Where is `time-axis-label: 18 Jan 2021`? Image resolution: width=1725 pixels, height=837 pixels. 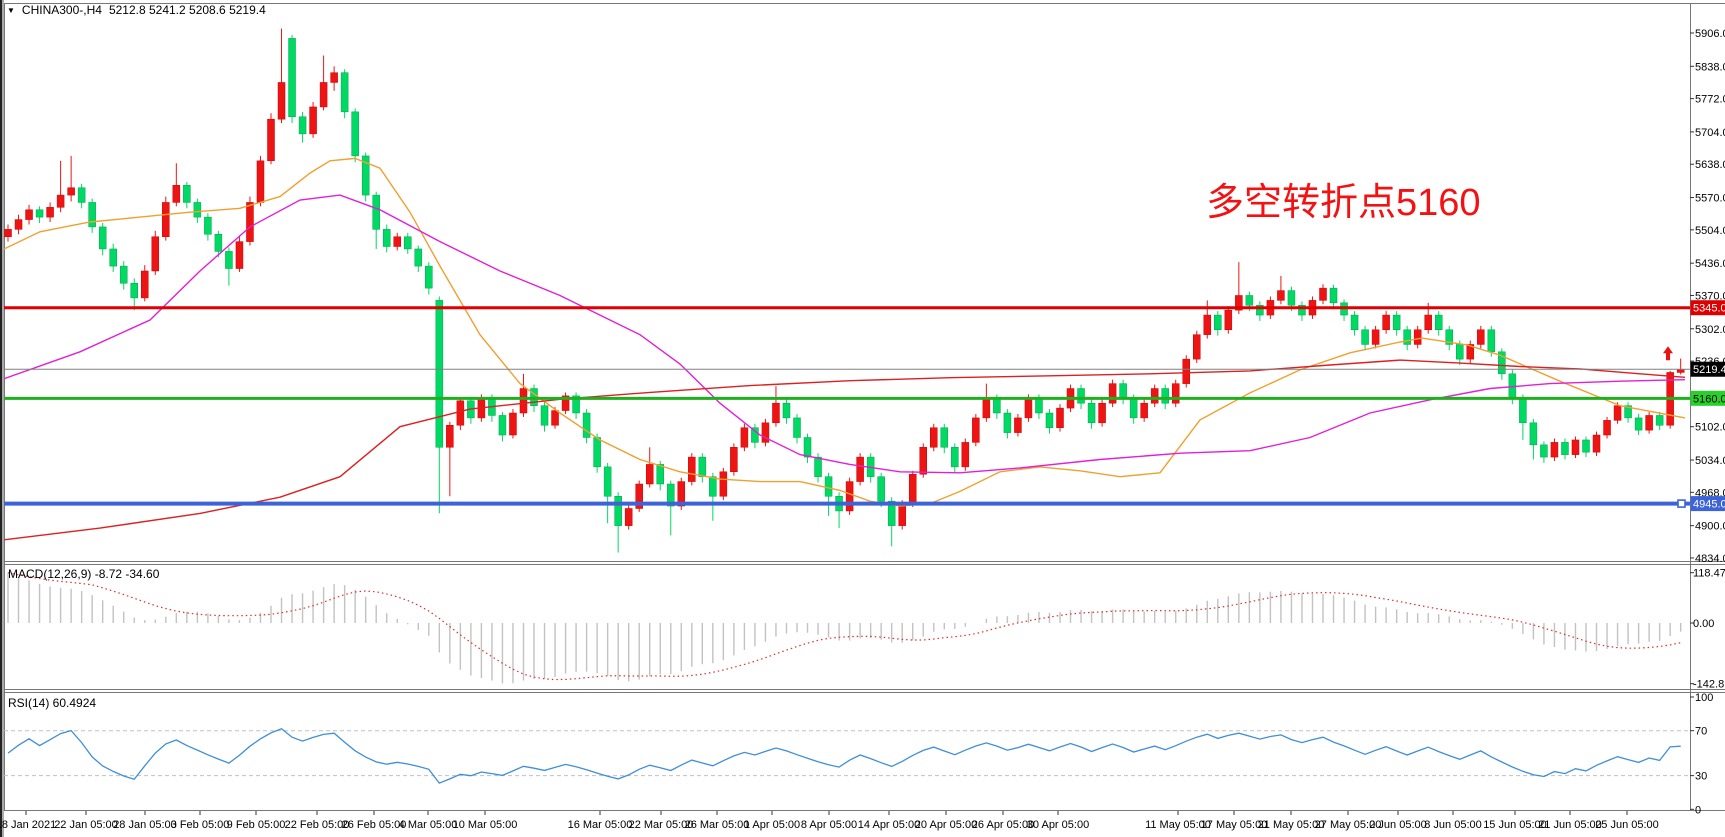 time-axis-label: 18 Jan 2021 is located at coordinates (28, 825).